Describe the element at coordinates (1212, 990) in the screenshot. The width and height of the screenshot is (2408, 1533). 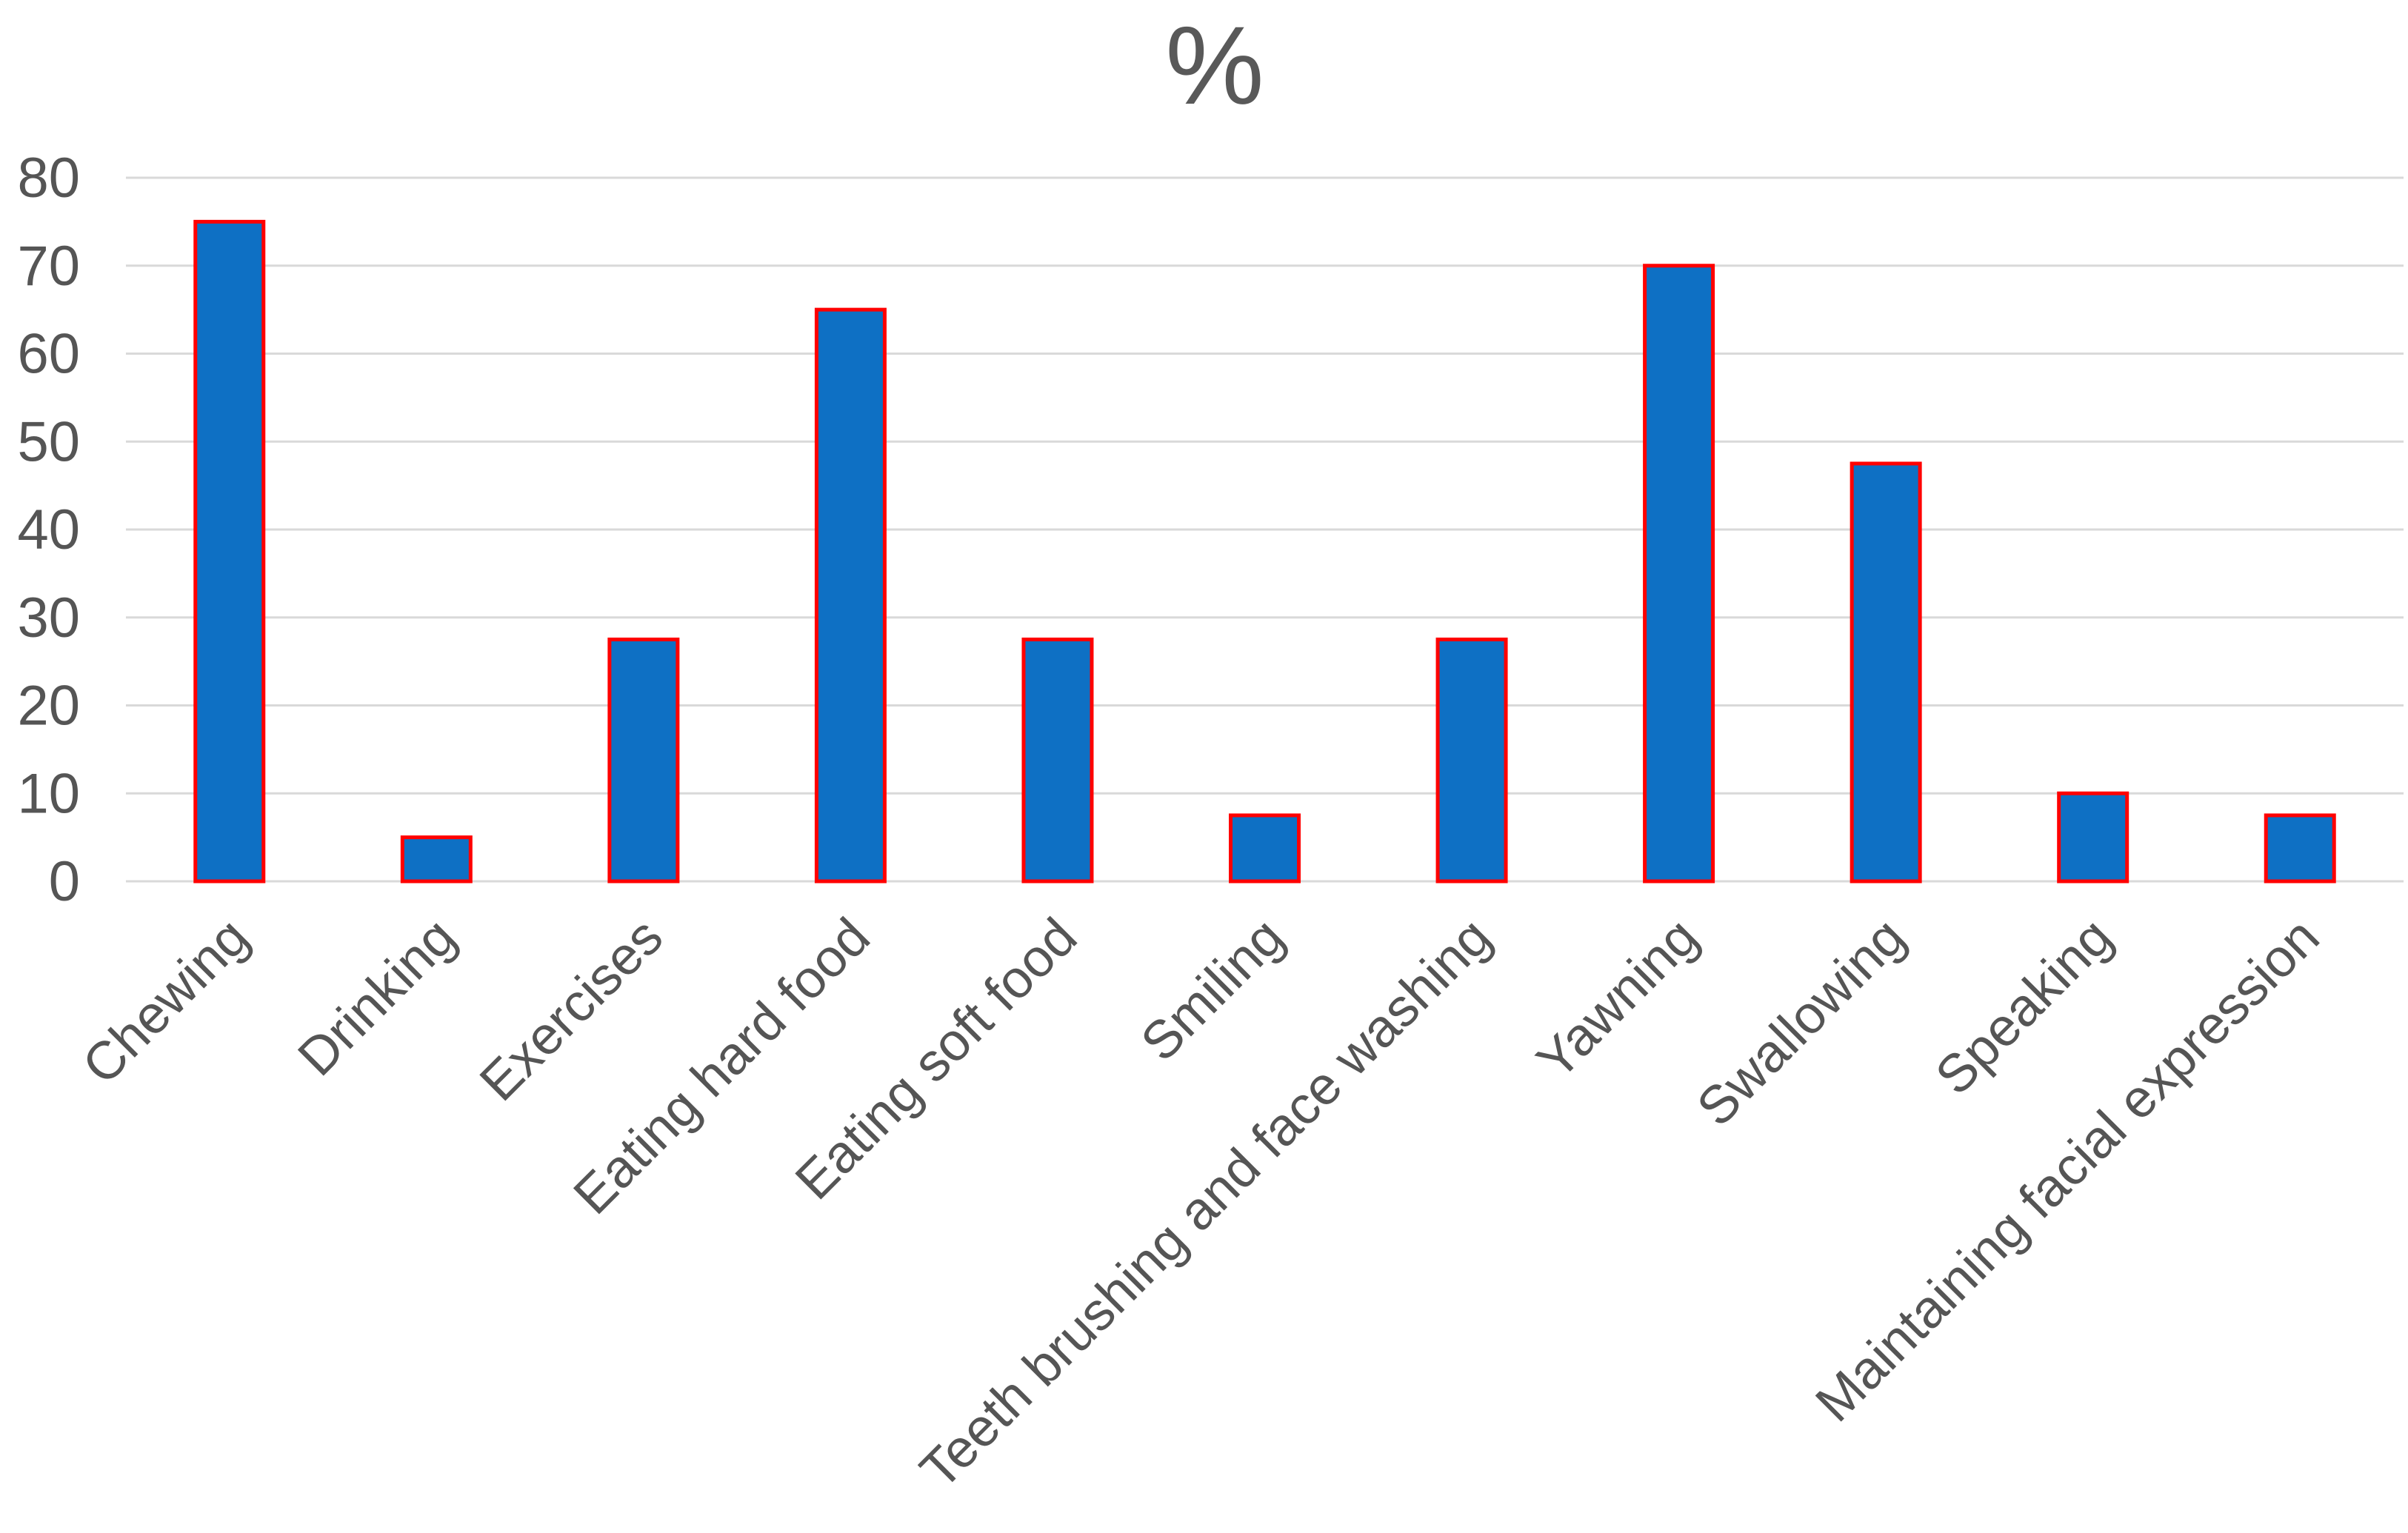
I see `x-label-smiling: Smiling` at that location.